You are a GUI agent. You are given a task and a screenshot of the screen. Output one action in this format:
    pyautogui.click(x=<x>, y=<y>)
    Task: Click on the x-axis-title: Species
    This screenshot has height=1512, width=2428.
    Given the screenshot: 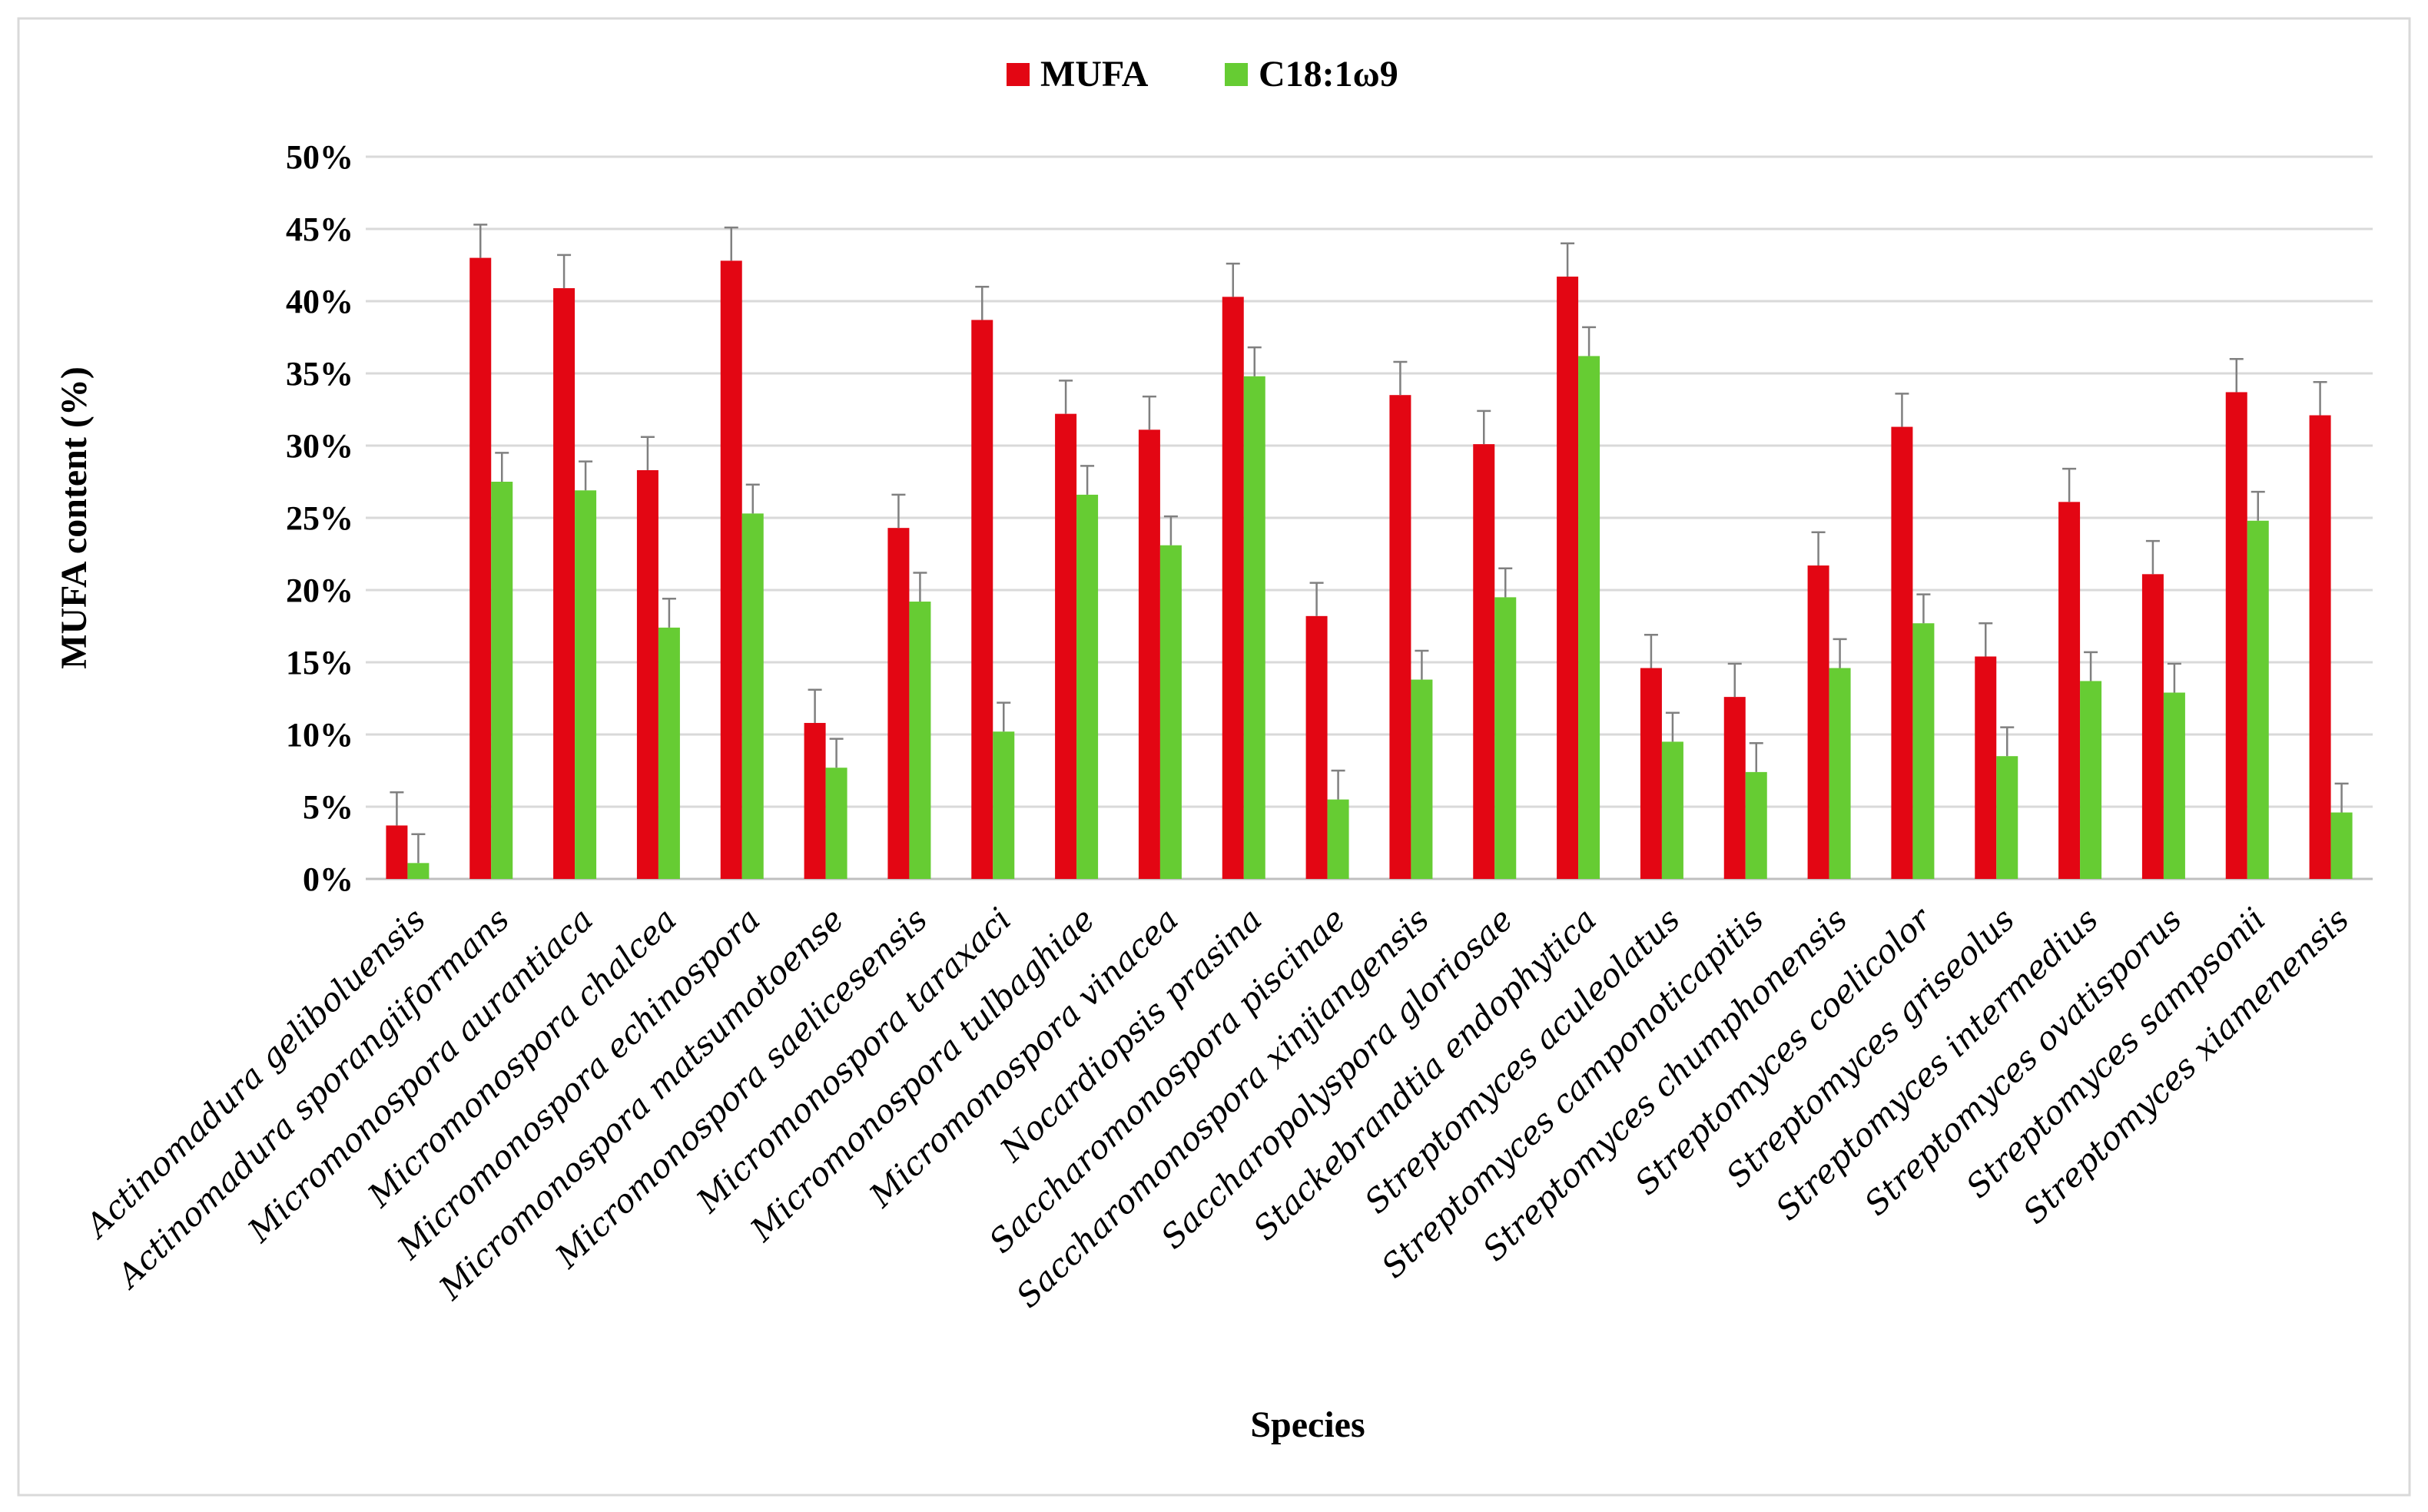 What is the action you would take?
    pyautogui.click(x=1307, y=1424)
    